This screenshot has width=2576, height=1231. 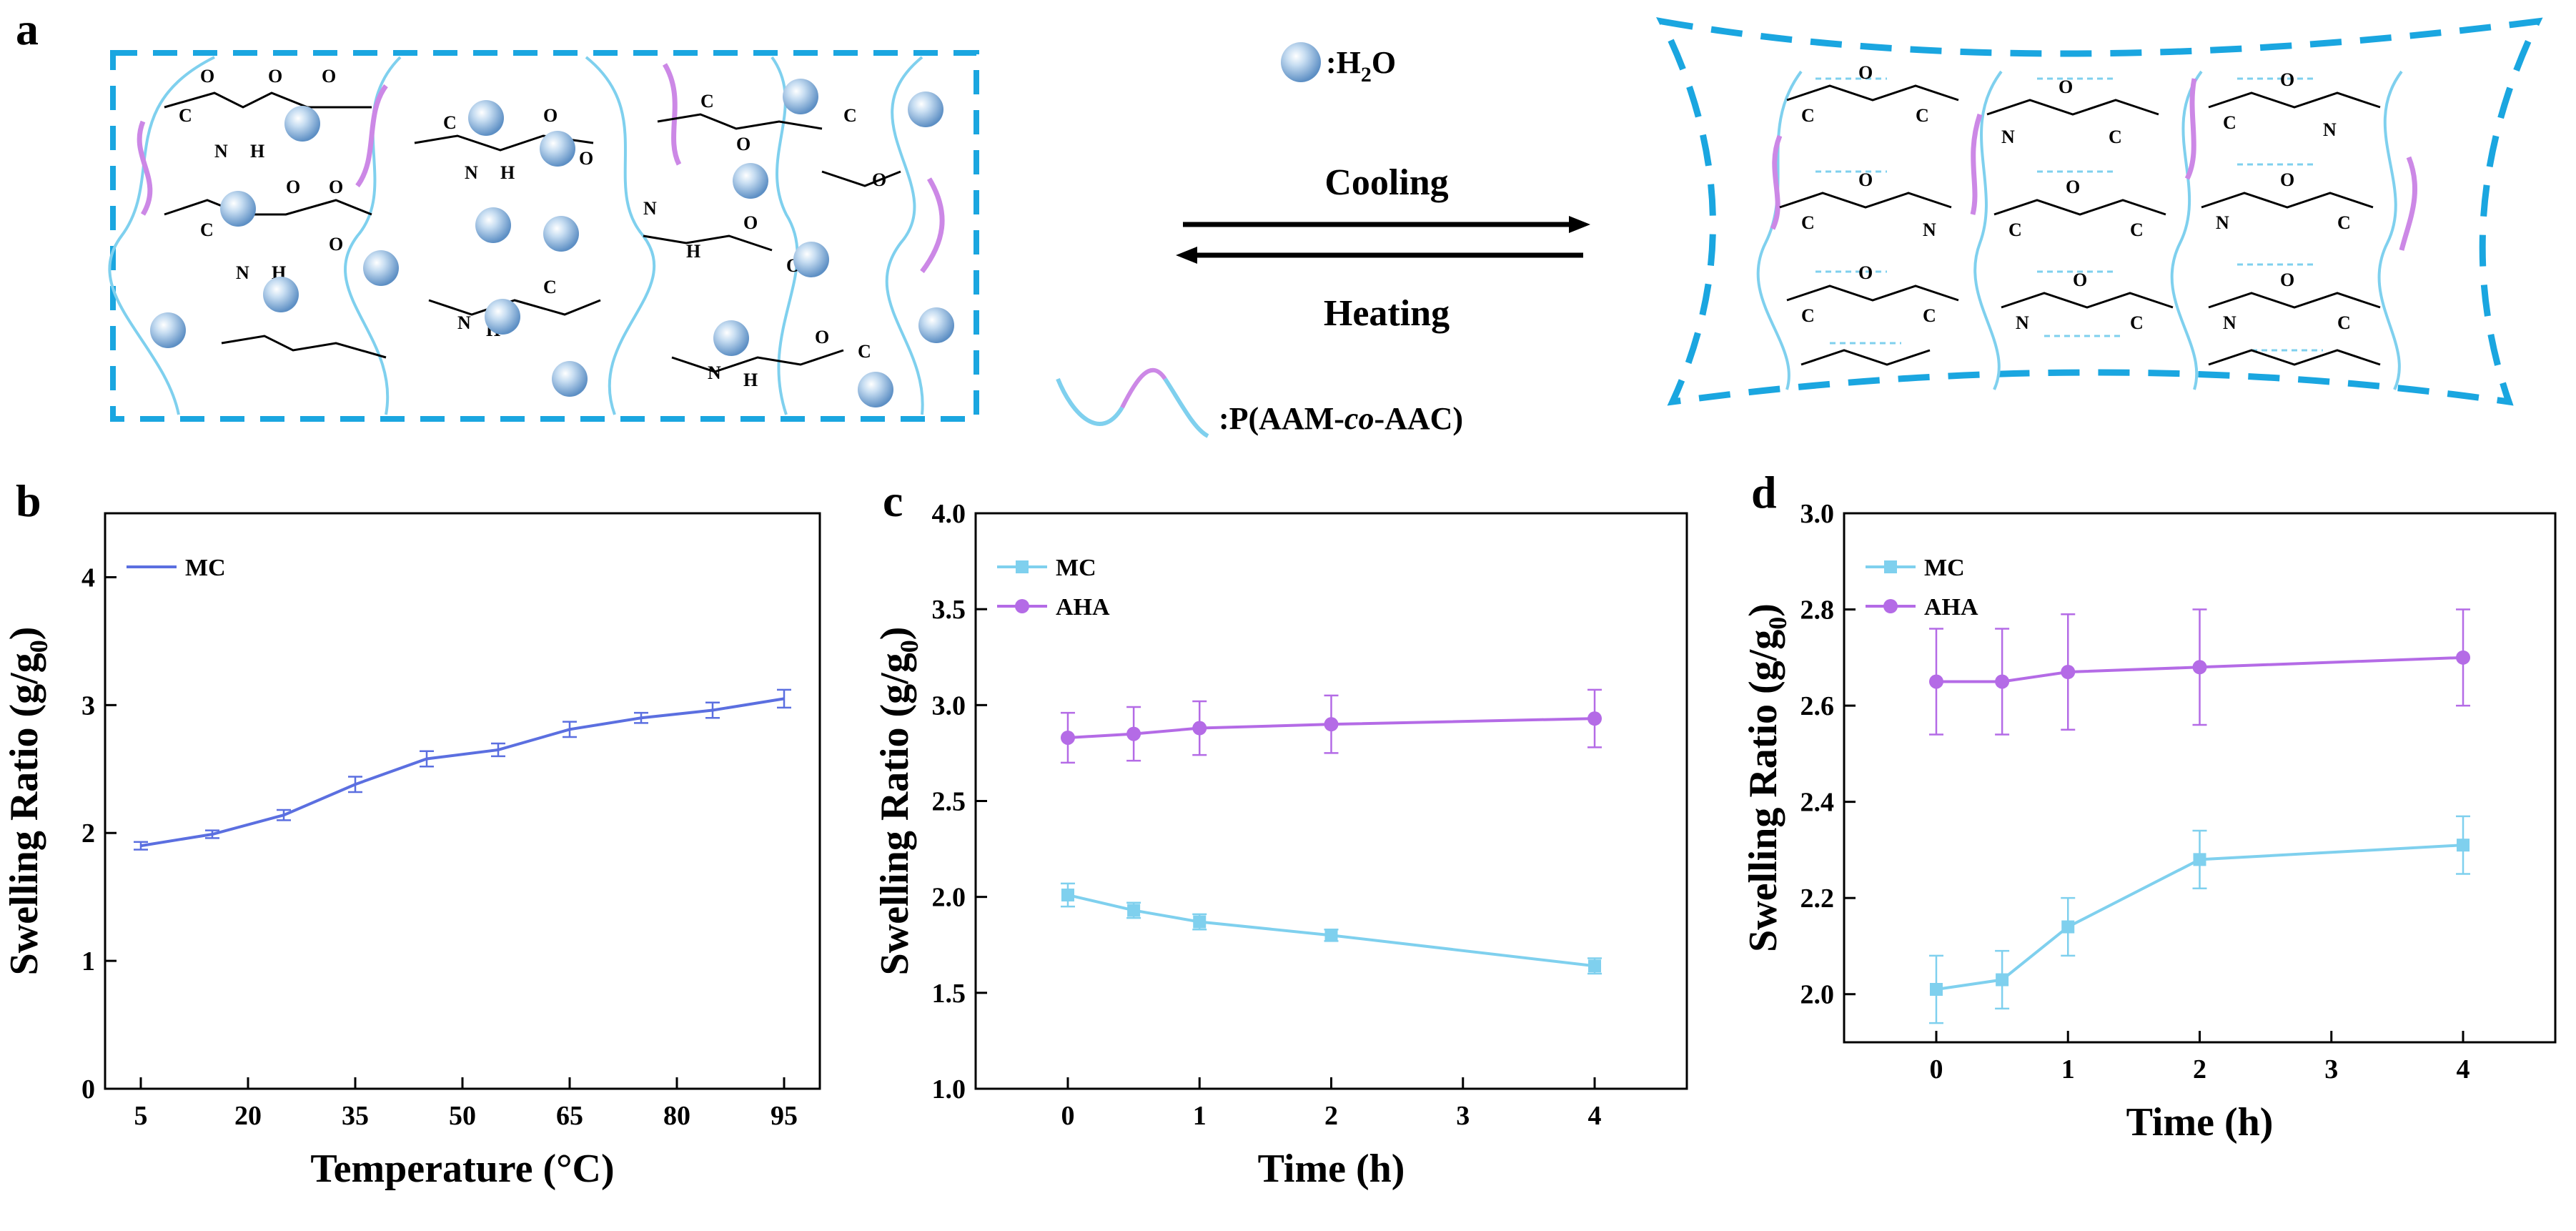 What do you see at coordinates (88, 578) in the screenshot?
I see `y-tick-label: 4` at bounding box center [88, 578].